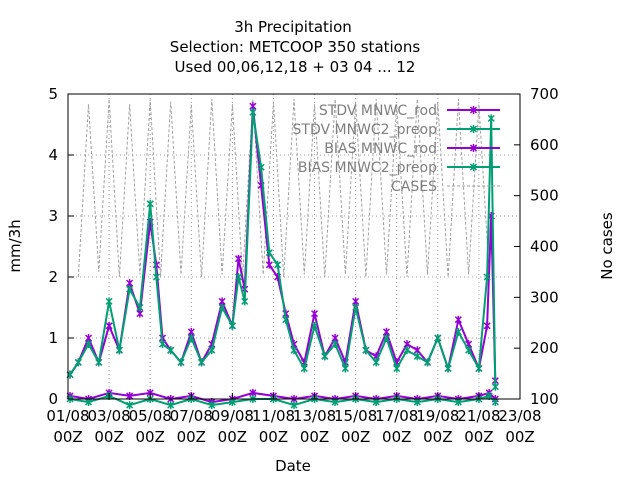 This screenshot has width=640, height=480. Describe the element at coordinates (544, 399) in the screenshot. I see `y2-tick-label: 100` at that location.